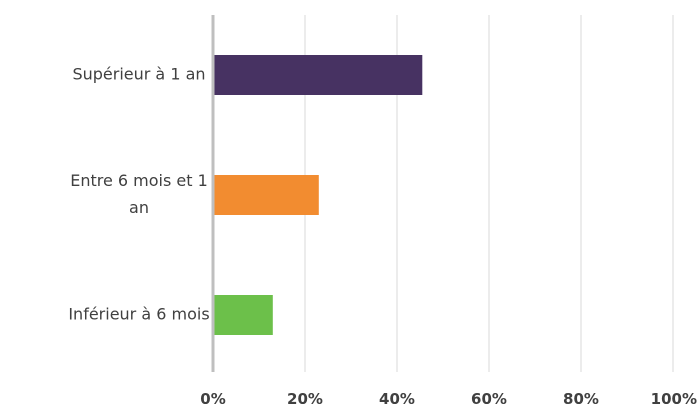 Image resolution: width=700 pixels, height=412 pixels. What do you see at coordinates (674, 399) in the screenshot?
I see `x-tick-label: 100%` at bounding box center [674, 399].